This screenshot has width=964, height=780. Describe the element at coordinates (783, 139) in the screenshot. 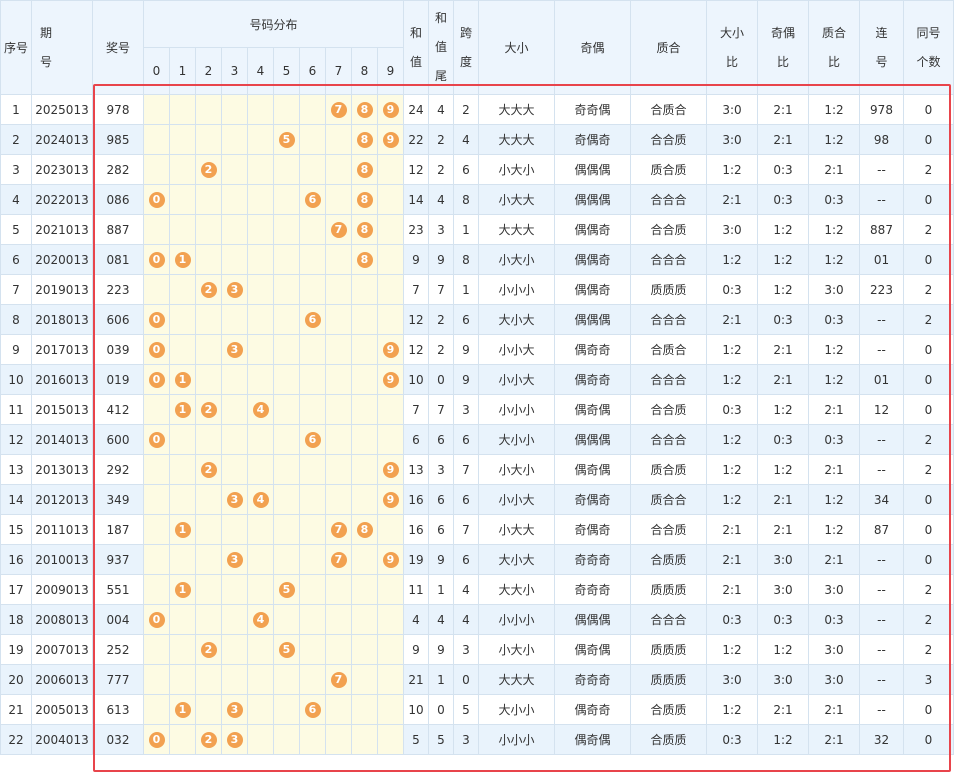

I see `odd-even-ratio-cell: 2:1` at that location.